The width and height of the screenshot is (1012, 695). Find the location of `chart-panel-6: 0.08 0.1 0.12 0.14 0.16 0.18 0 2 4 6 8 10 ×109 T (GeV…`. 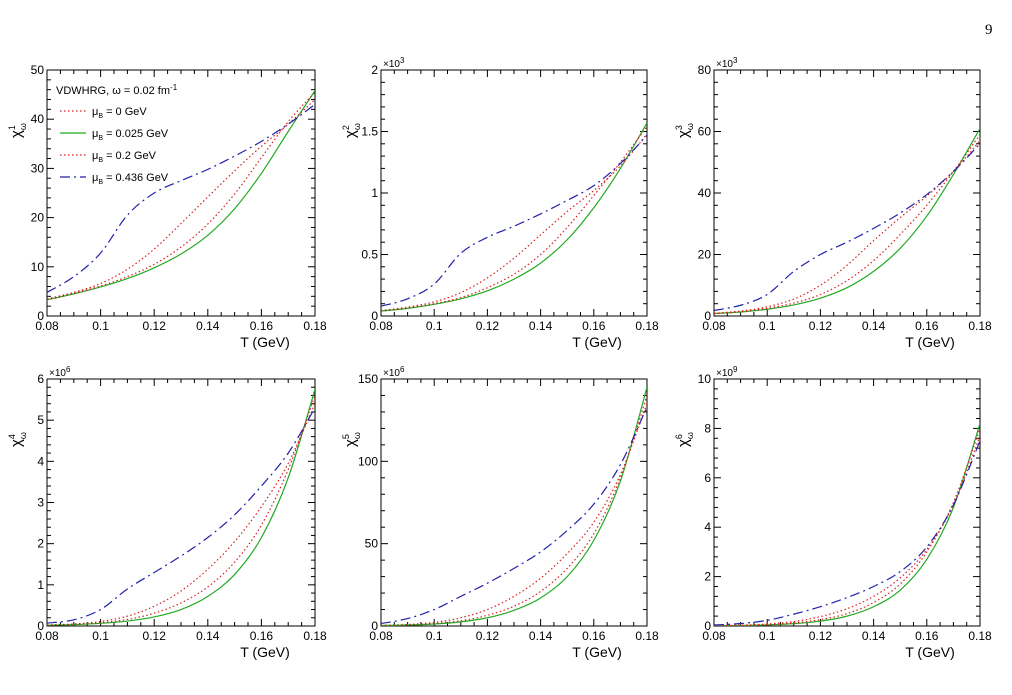

chart-panel-6: 0.08 0.1 0.12 0.14 0.16 0.18 0 2 4 6 8 10 ×109 T (GeV… is located at coordinates (833, 512).